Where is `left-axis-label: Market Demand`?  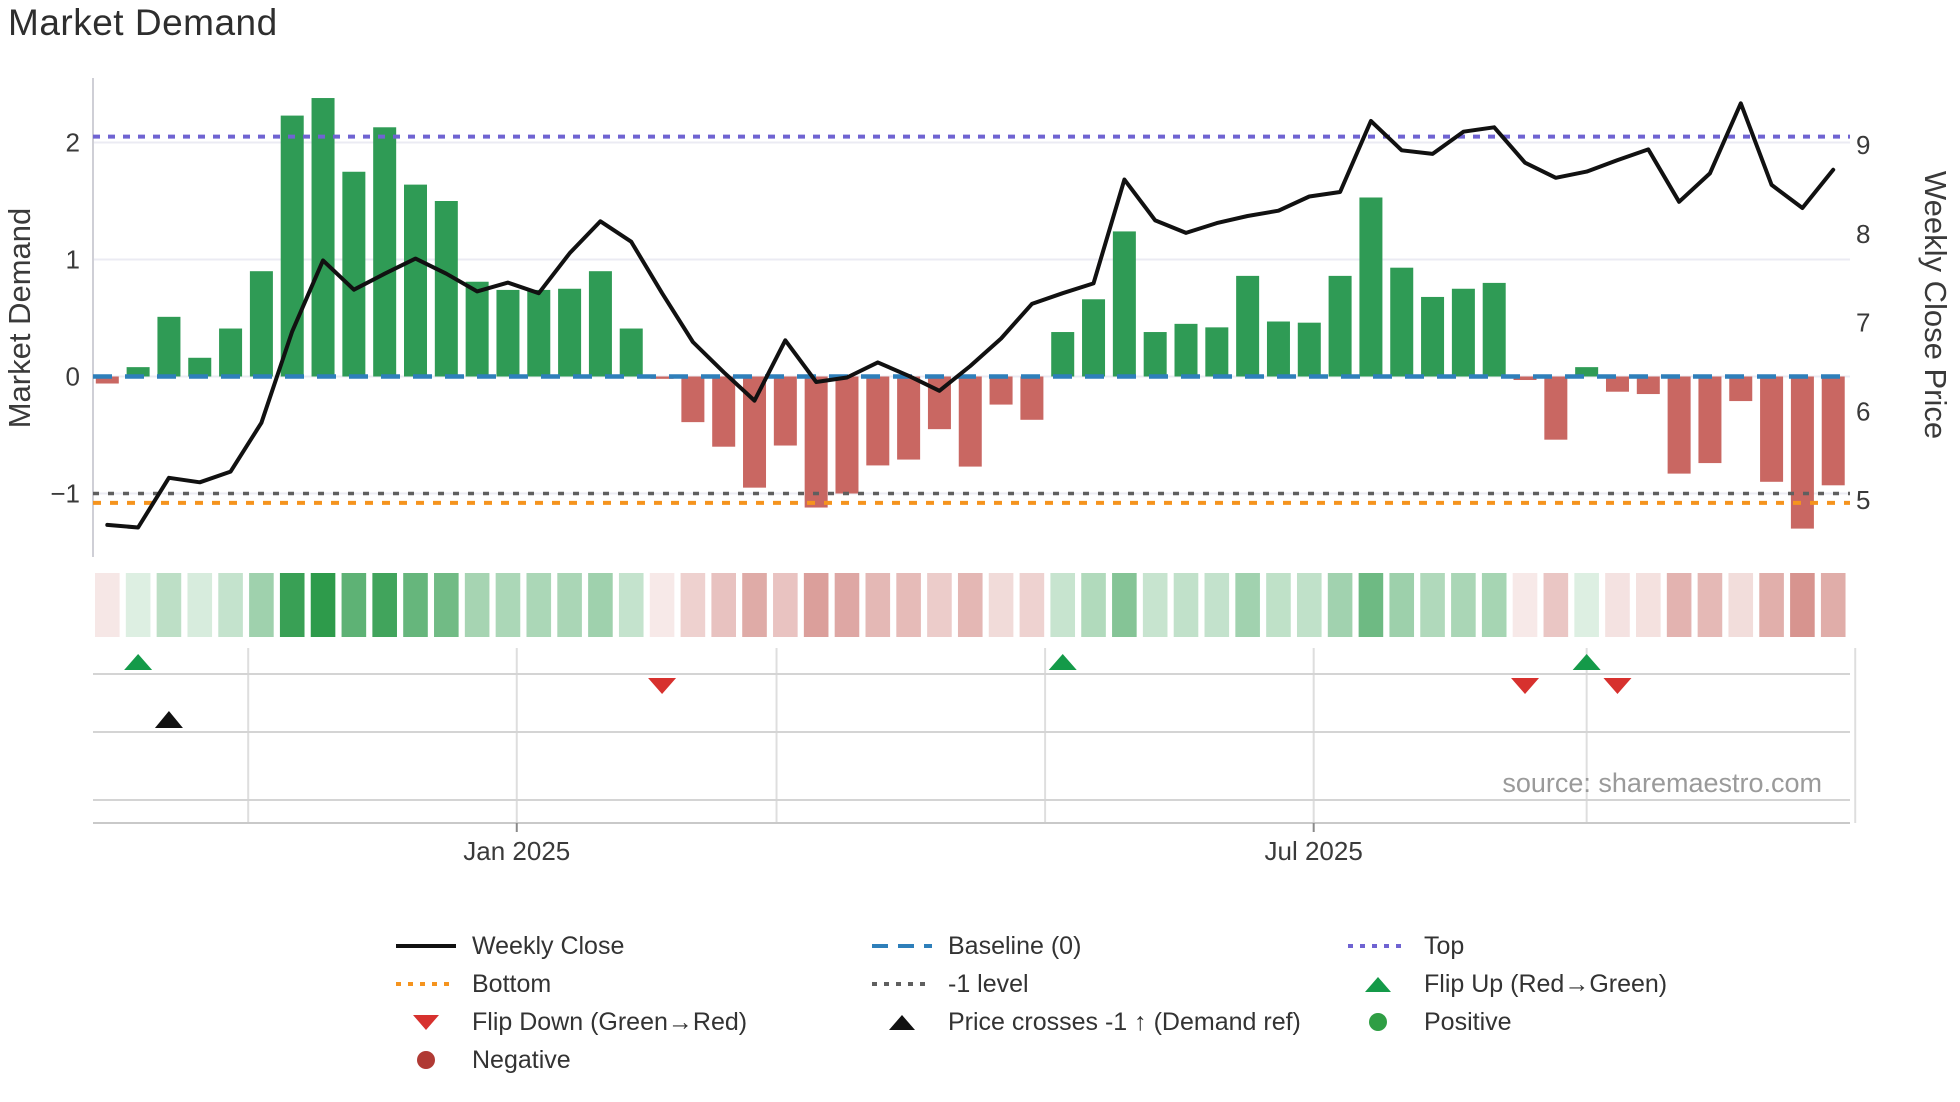 left-axis-label: Market Demand is located at coordinates (19, 318).